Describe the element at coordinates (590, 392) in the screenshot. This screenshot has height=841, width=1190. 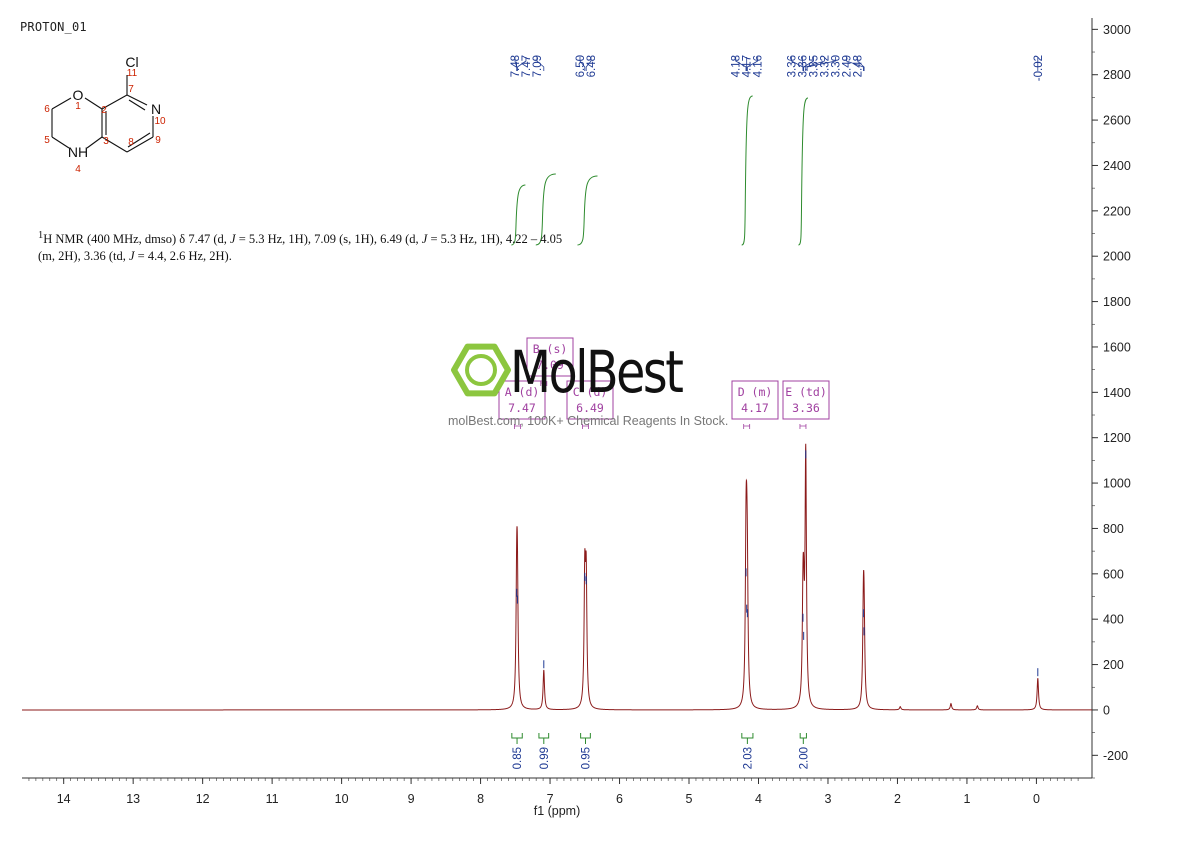
I see `multiplet-label: C (d)` at that location.